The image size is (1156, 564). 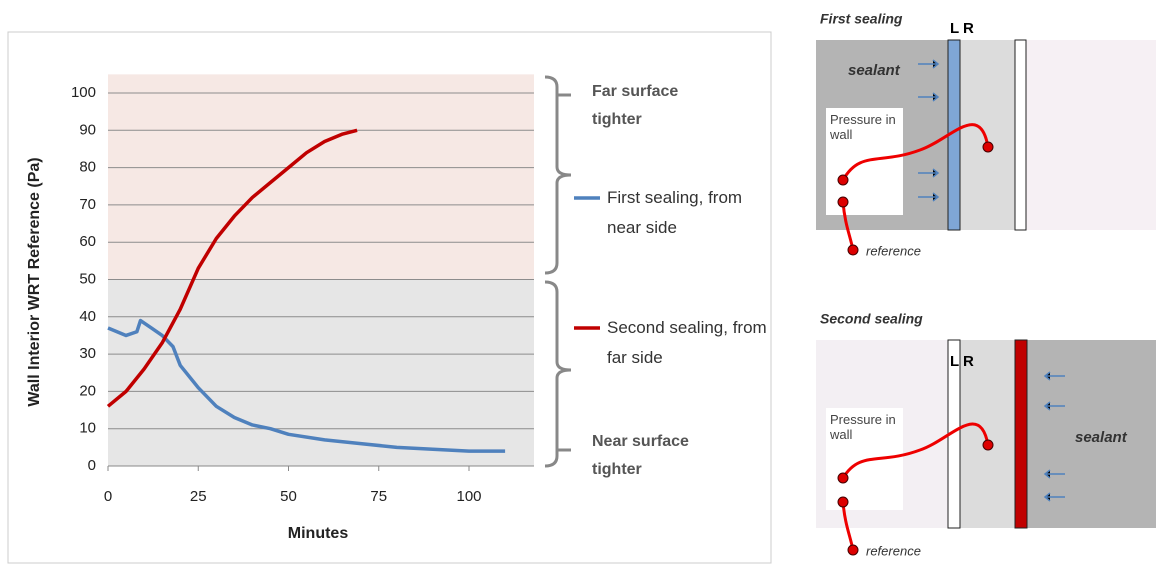 What do you see at coordinates (87, 428) in the screenshot?
I see `y-tick-label: 10` at bounding box center [87, 428].